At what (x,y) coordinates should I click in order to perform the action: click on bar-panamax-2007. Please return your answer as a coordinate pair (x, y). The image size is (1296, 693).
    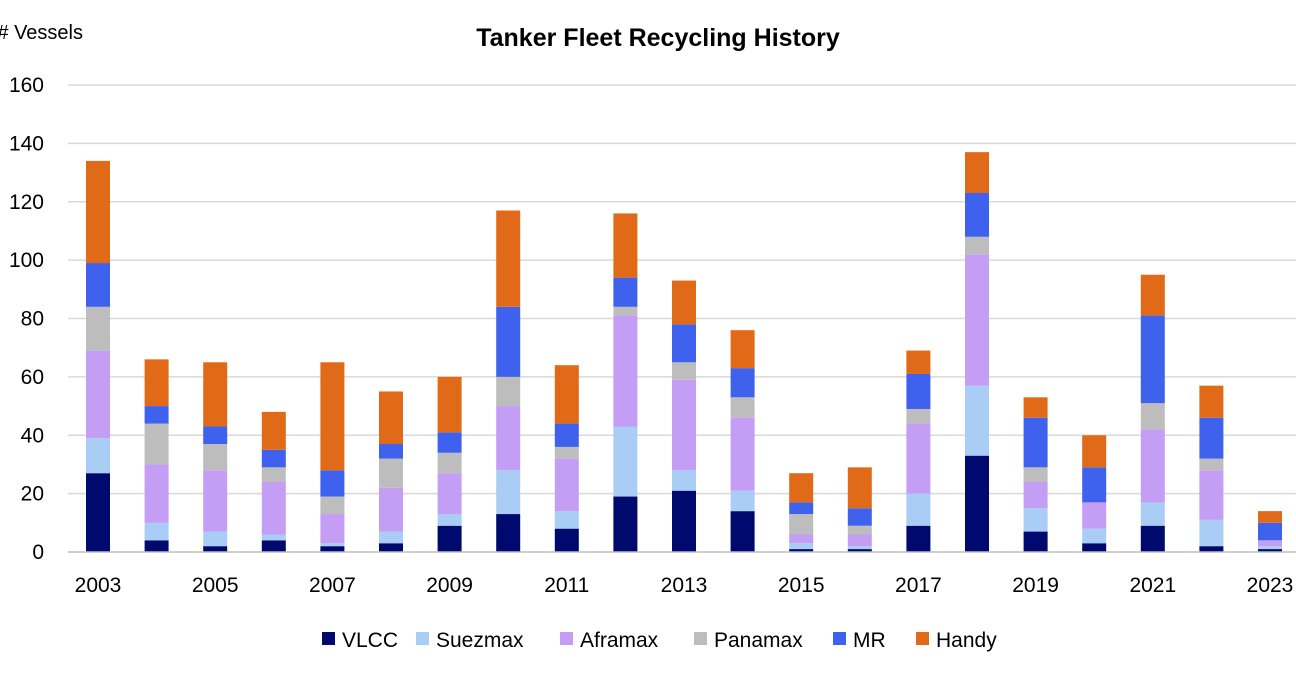
    Looking at the image, I should click on (332, 505).